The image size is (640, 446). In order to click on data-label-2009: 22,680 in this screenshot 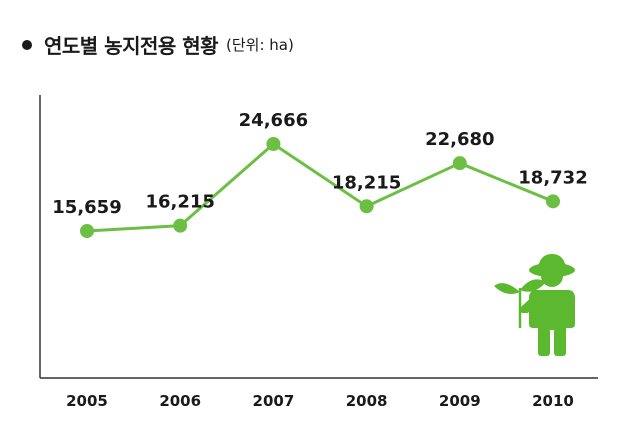, I will do `click(459, 139)`.